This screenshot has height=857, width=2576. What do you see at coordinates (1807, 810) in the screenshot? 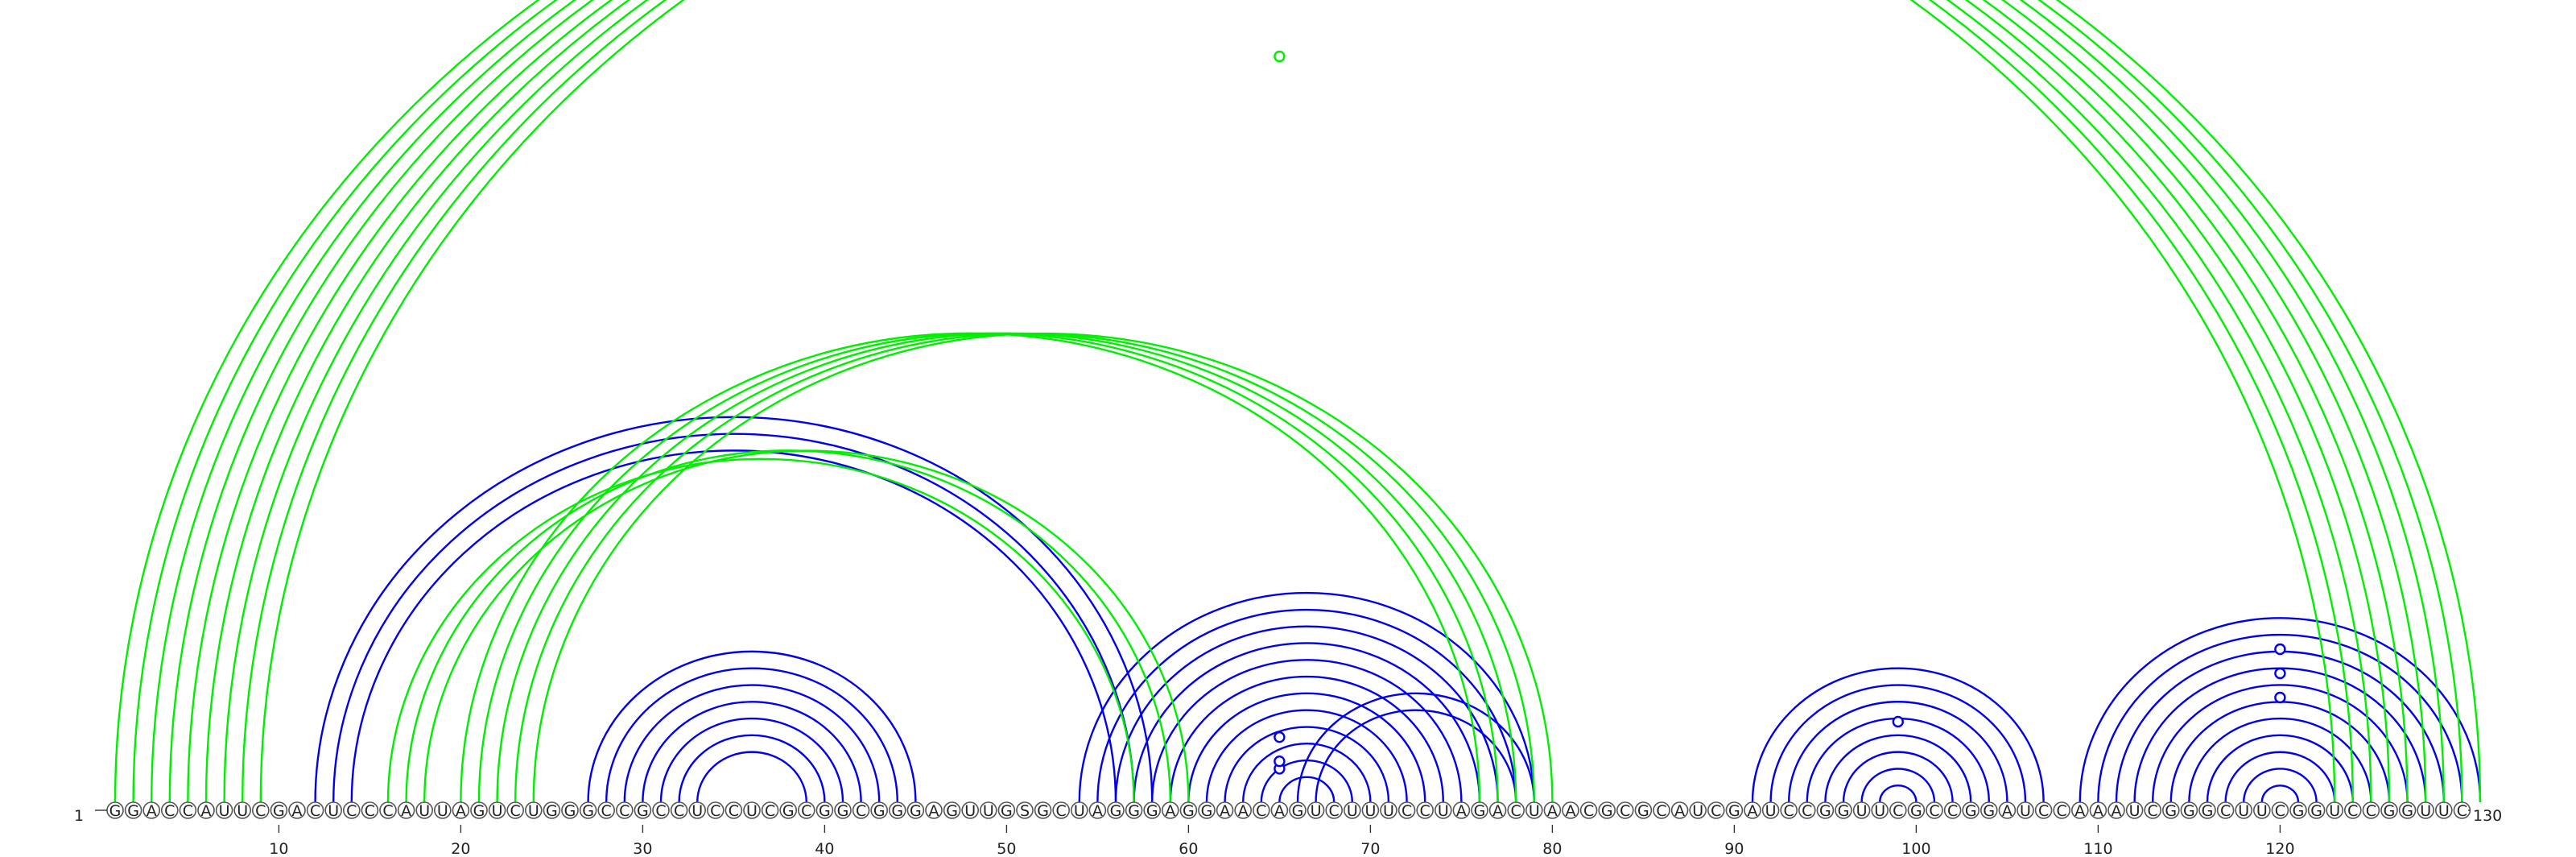
I see `nucleotide-94-circle` at bounding box center [1807, 810].